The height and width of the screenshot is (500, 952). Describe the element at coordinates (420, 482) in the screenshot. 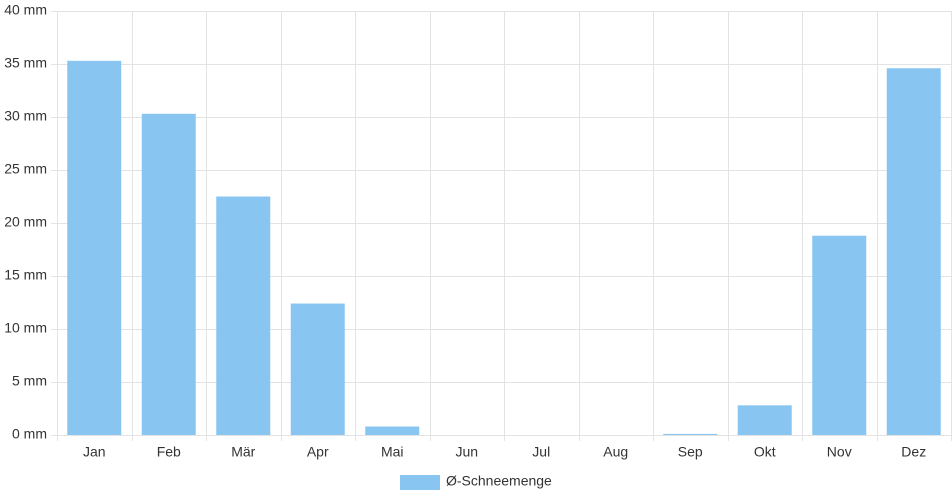

I see `legend-swatch` at that location.